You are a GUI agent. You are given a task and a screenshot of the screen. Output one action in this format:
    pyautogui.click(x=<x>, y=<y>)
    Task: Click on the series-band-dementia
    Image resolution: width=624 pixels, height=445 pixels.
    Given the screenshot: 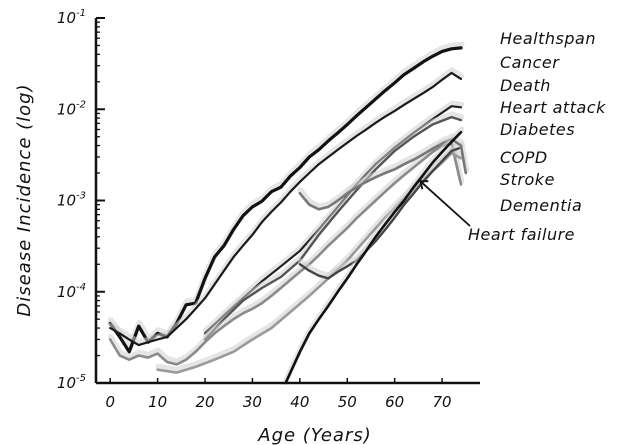 What is the action you would take?
    pyautogui.click(x=383, y=171)
    